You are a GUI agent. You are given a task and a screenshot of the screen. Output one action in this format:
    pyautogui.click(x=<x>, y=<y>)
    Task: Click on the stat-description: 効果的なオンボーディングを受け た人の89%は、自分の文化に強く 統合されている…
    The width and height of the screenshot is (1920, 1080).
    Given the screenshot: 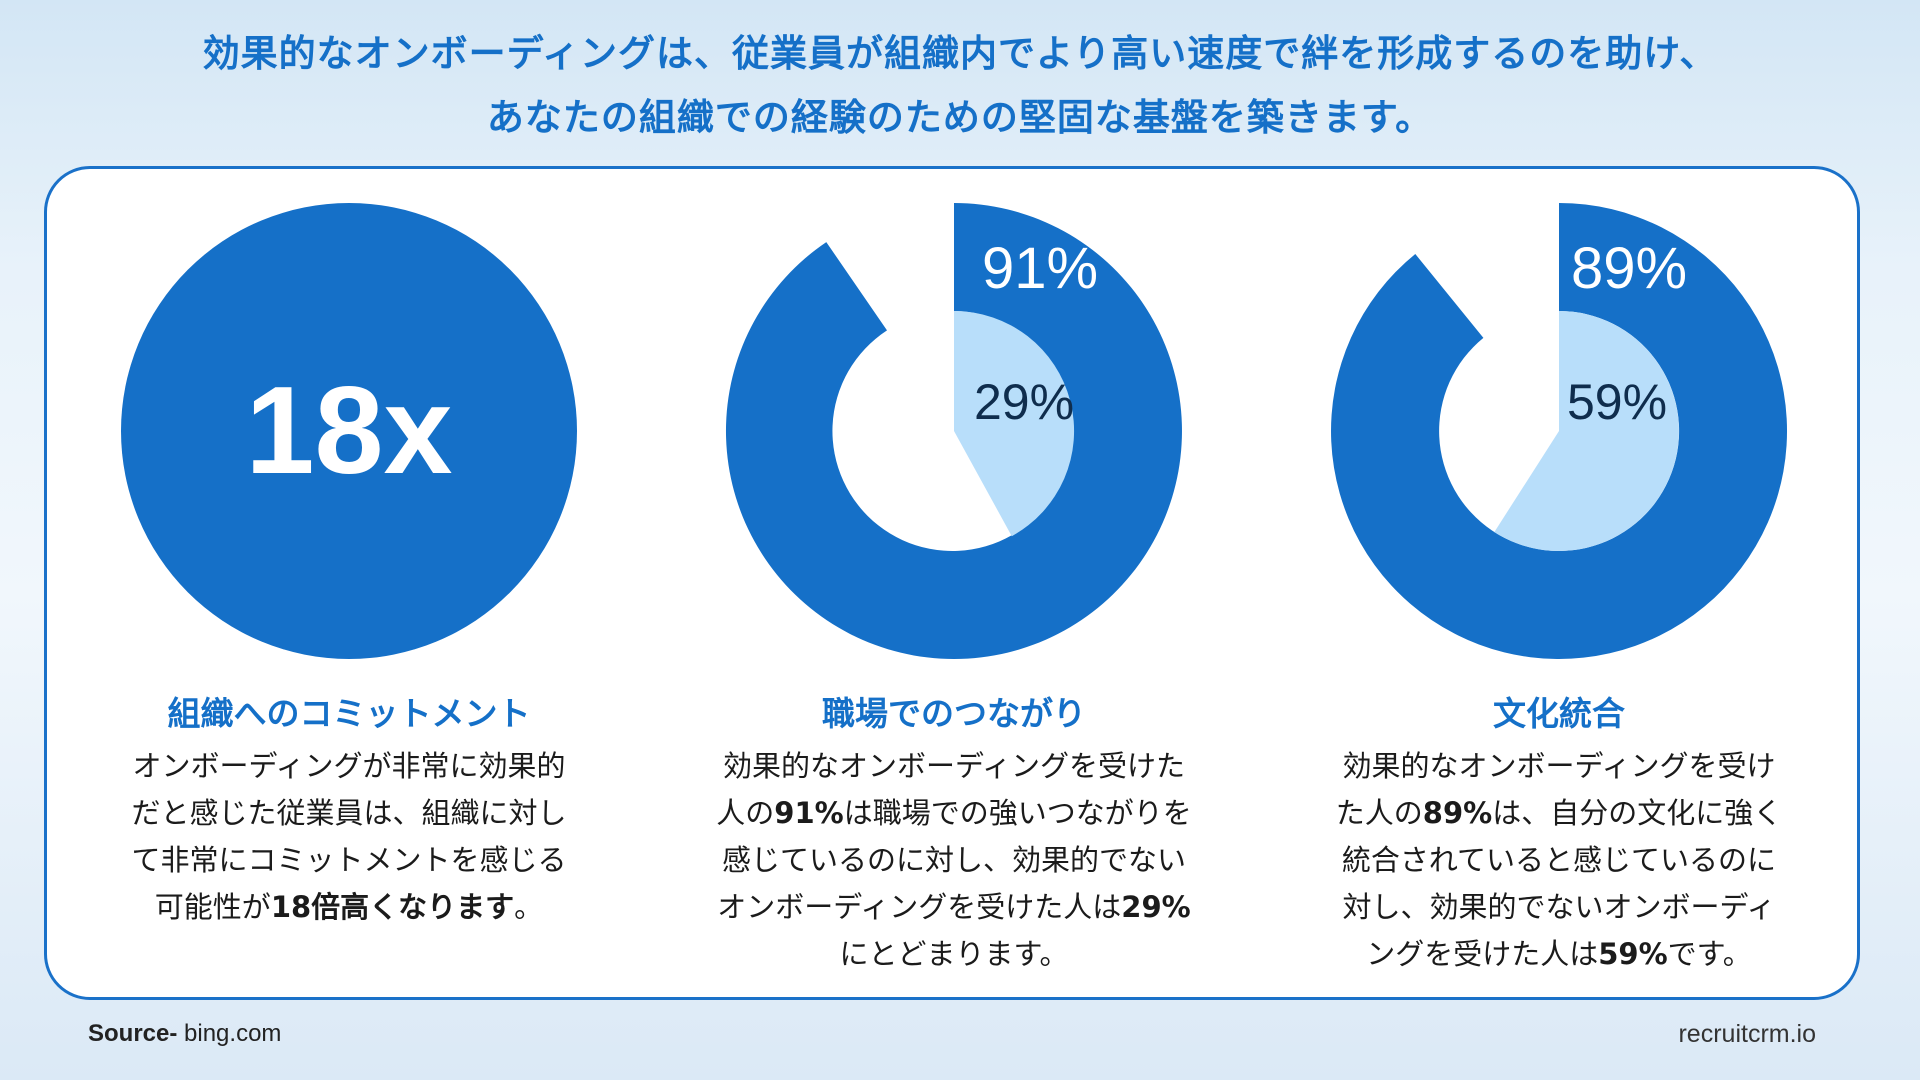 What is the action you would take?
    pyautogui.click(x=1559, y=860)
    